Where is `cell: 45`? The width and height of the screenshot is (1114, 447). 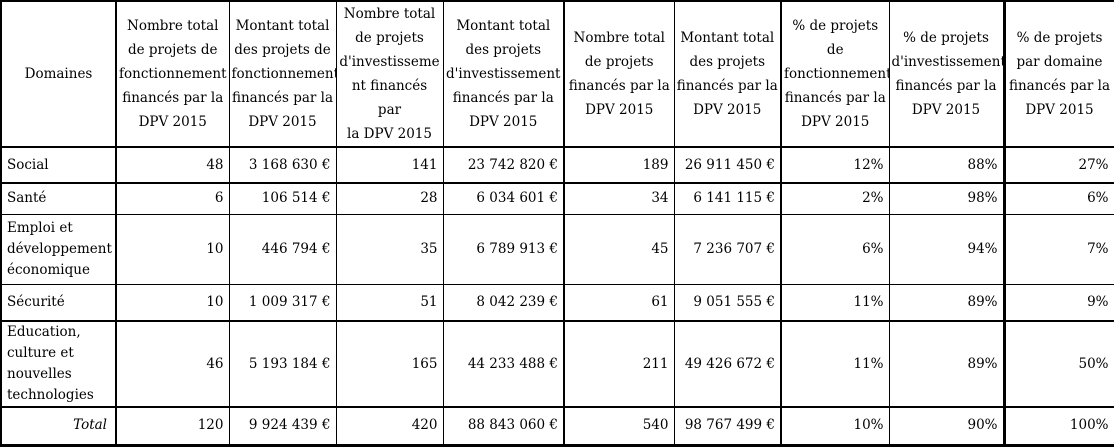
cell: 45 is located at coordinates (619, 249).